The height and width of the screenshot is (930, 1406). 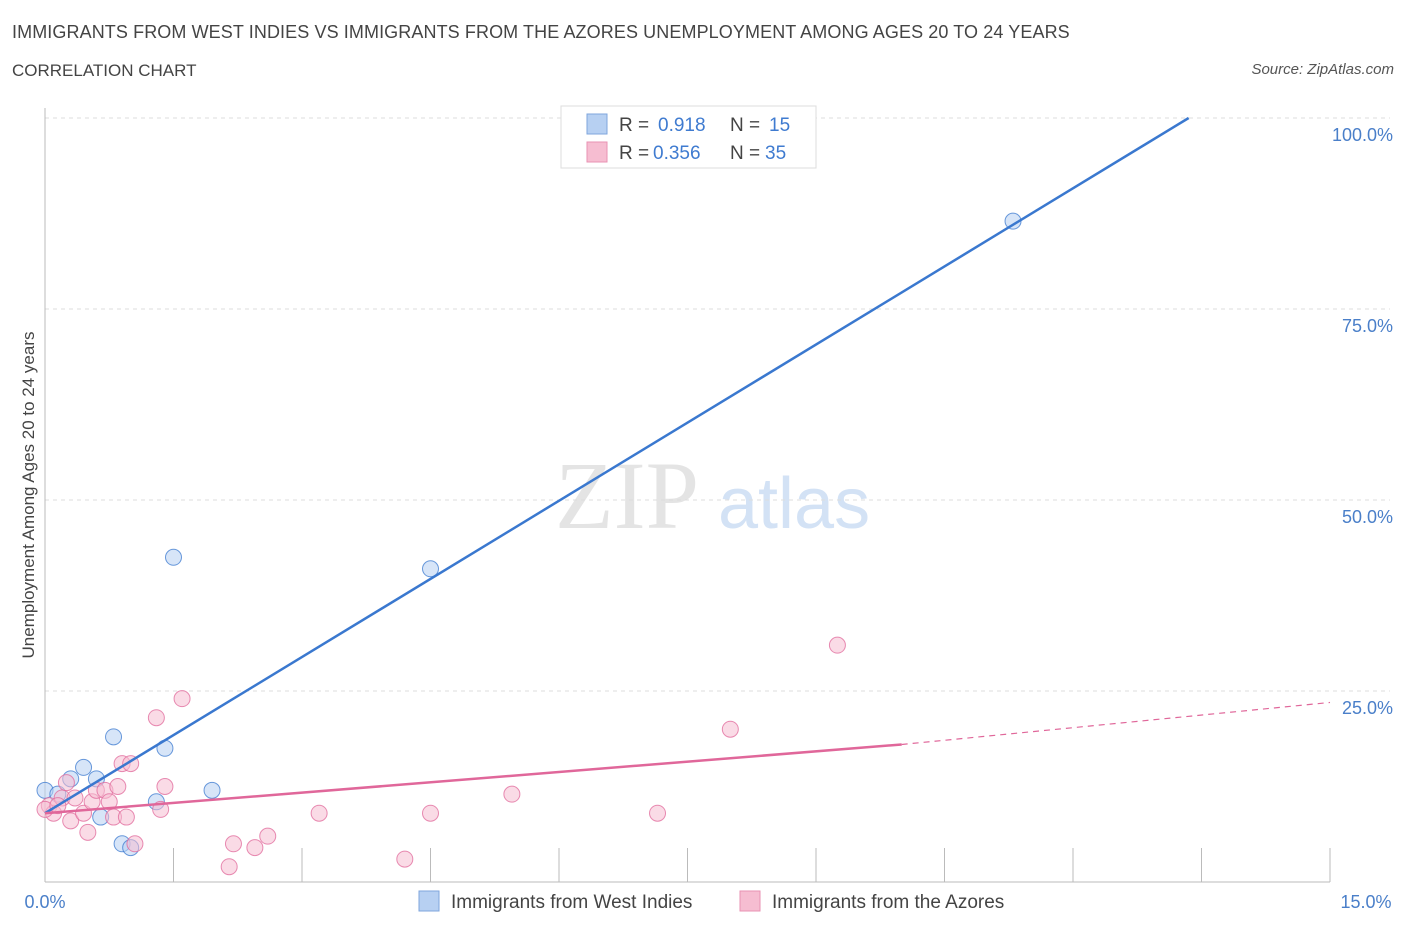 What do you see at coordinates (1365, 902) in the screenshot?
I see `x-tick-label-max: 15.0%` at bounding box center [1365, 902].